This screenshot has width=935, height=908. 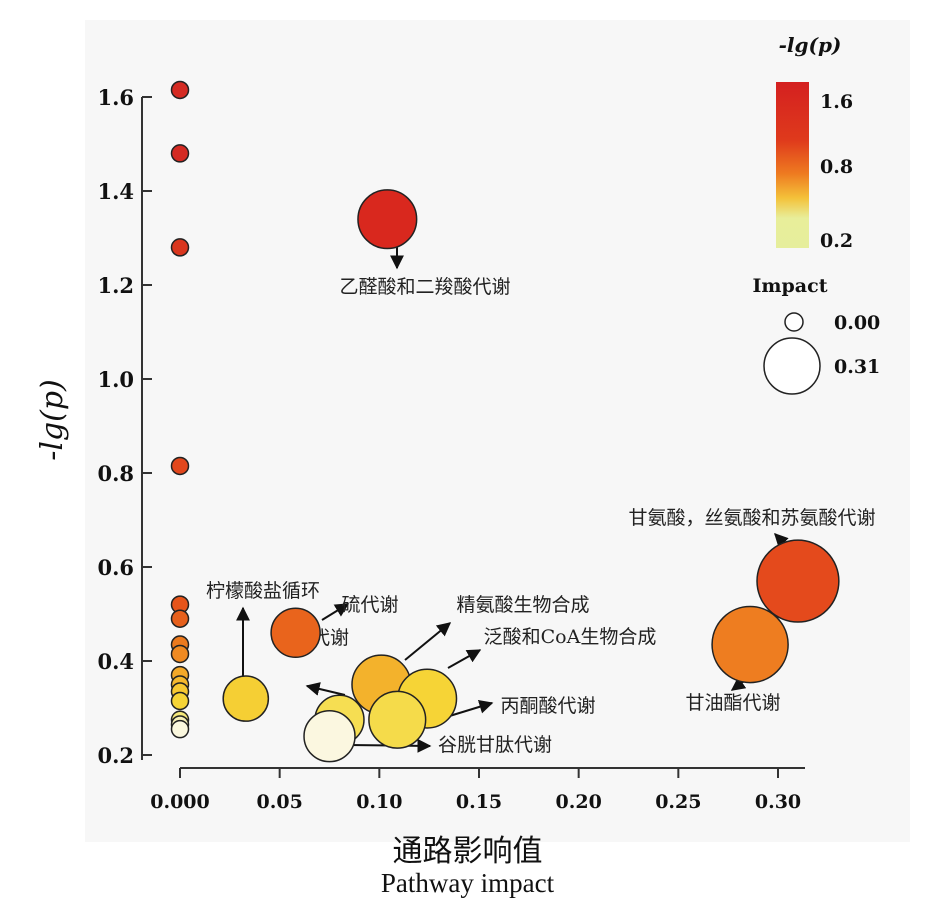 I want to click on size-legend-title: Impact, so click(x=790, y=286).